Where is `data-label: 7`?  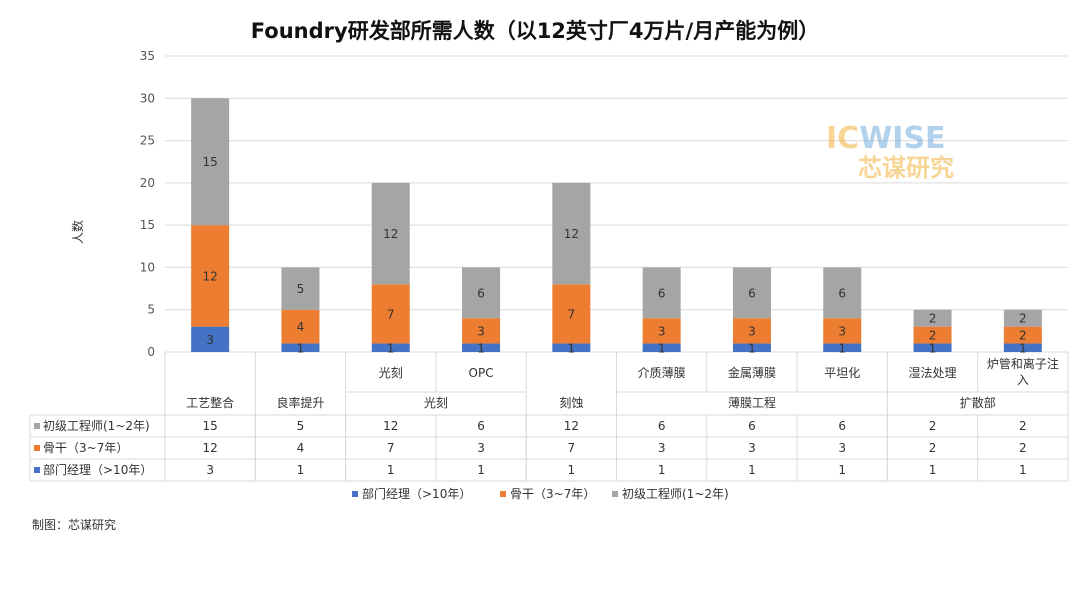
data-label: 7 is located at coordinates (572, 314).